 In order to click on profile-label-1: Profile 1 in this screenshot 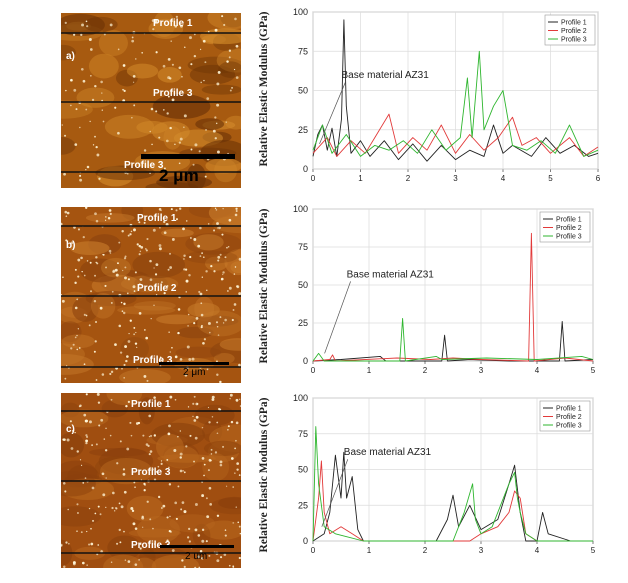, I will do `click(157, 218)`.